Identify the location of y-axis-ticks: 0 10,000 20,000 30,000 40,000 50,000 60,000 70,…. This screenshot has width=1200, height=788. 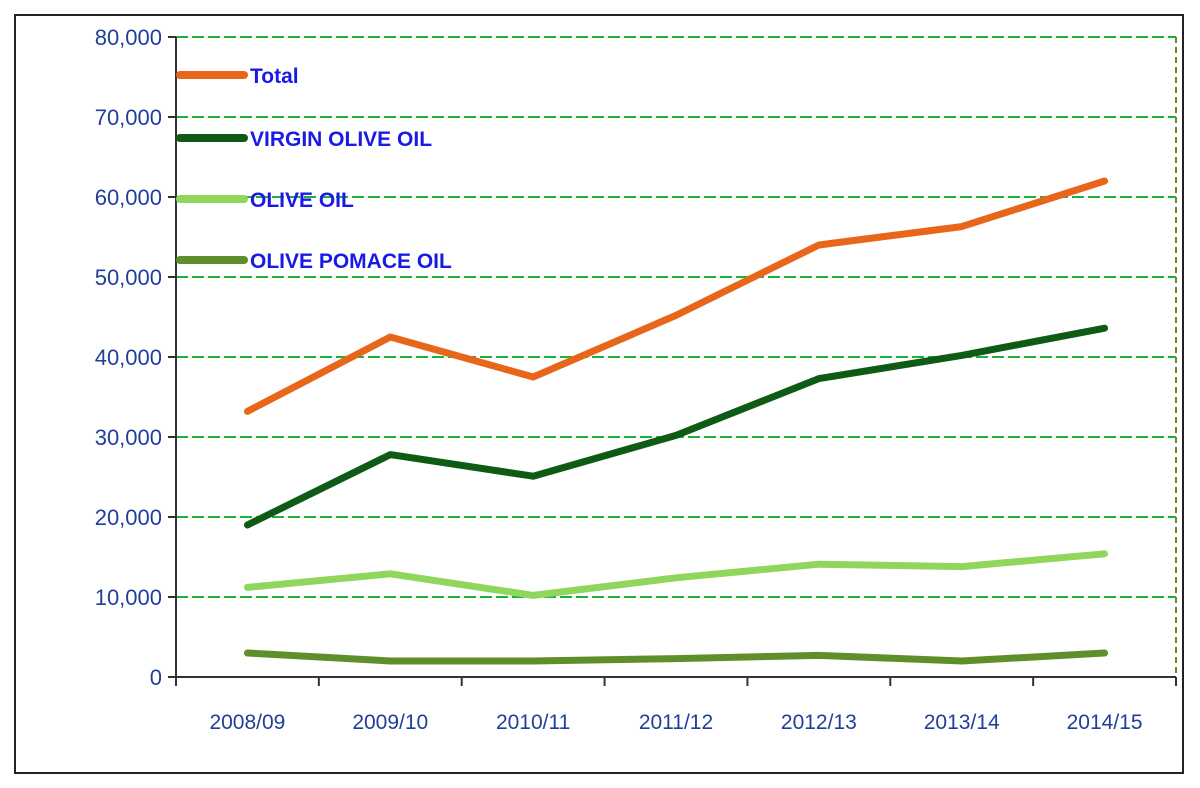
(135, 357).